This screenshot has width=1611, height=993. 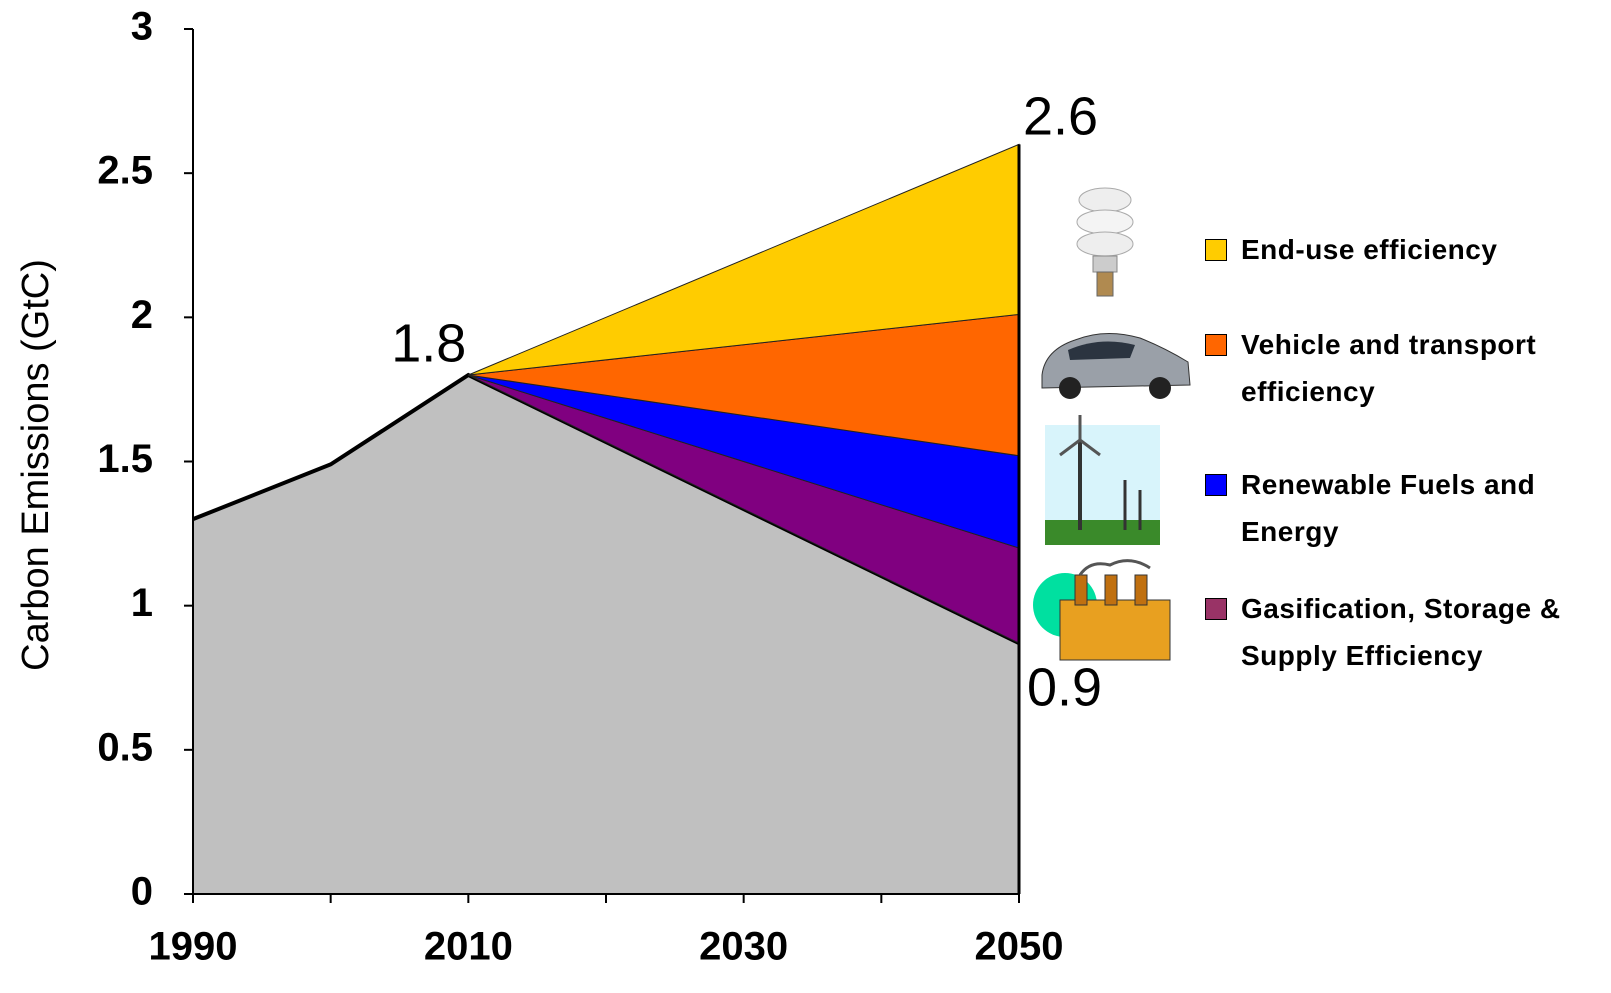 I want to click on legend-entry: Renewable Fuels and Energy, so click(x=1385, y=508).